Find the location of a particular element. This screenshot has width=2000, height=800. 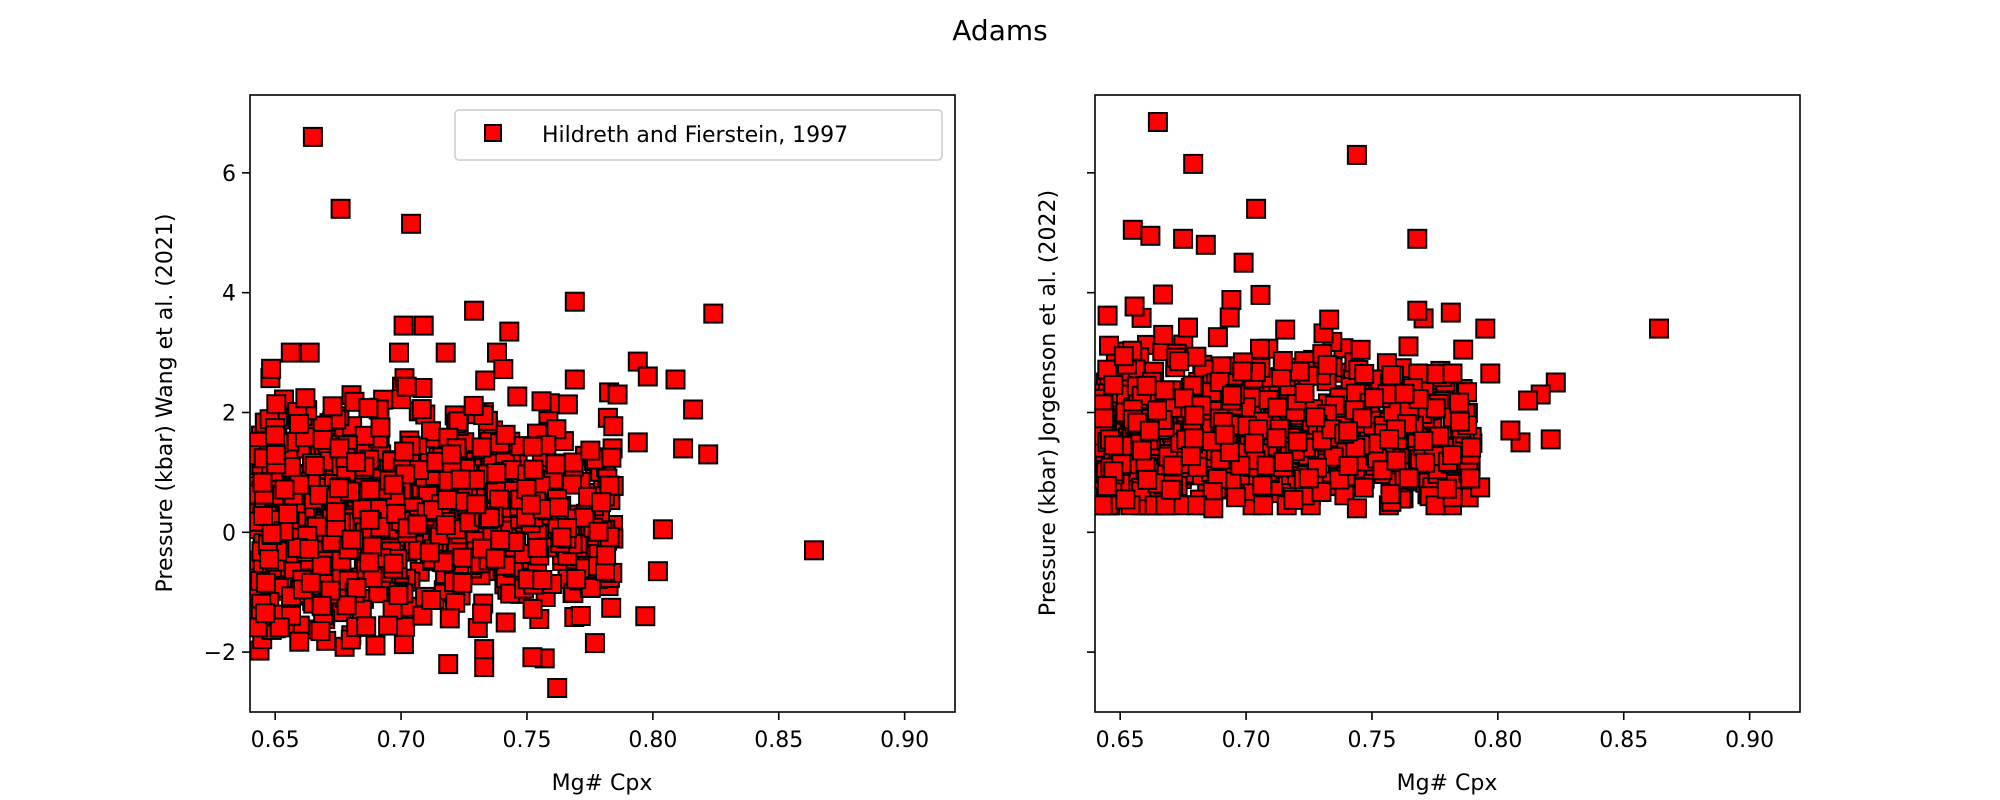

right-scatter-points is located at coordinates (1382, 315).